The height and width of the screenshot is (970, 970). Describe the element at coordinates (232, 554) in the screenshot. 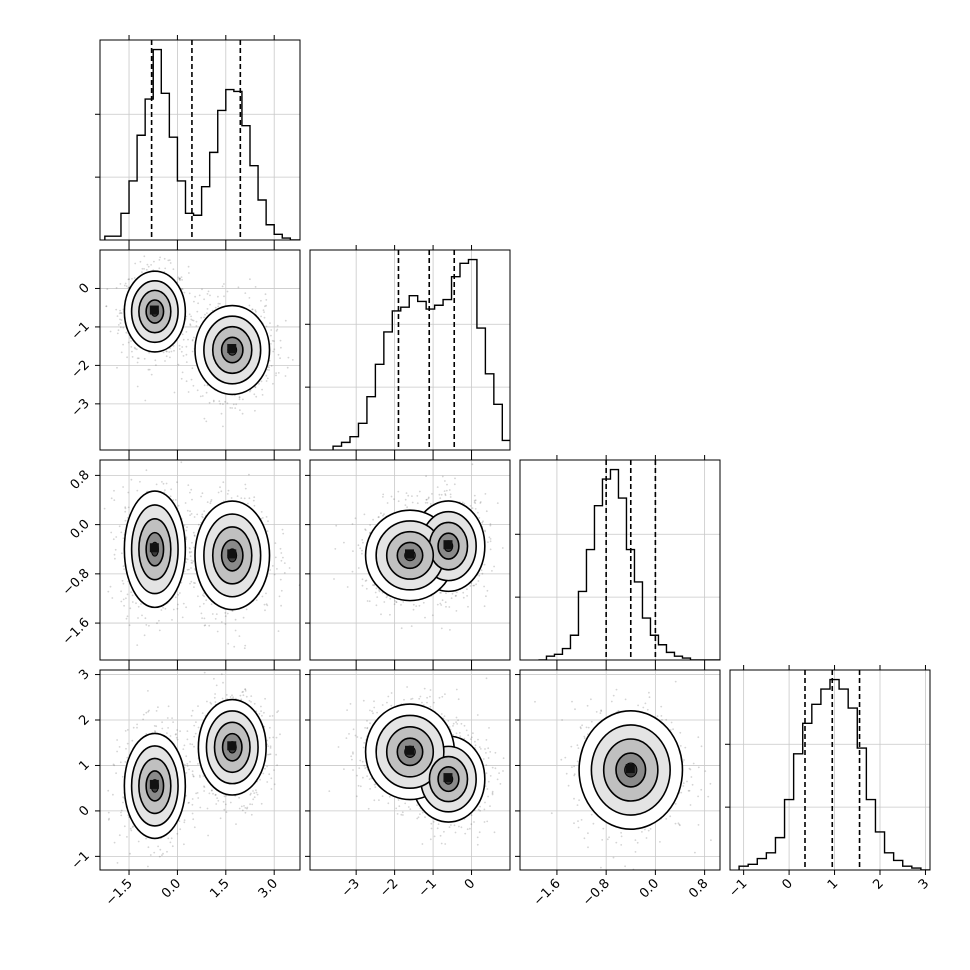

I see `density-peak` at that location.